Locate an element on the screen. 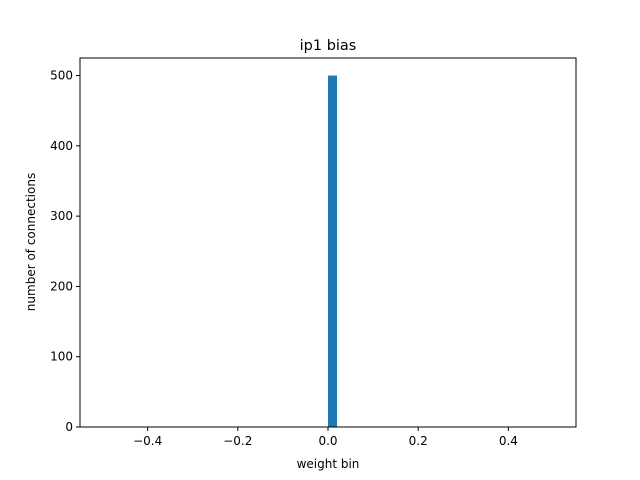 This screenshot has height=480, width=640. y-axis-ticks: 0 100 200 300 400 500 is located at coordinates (65, 251).